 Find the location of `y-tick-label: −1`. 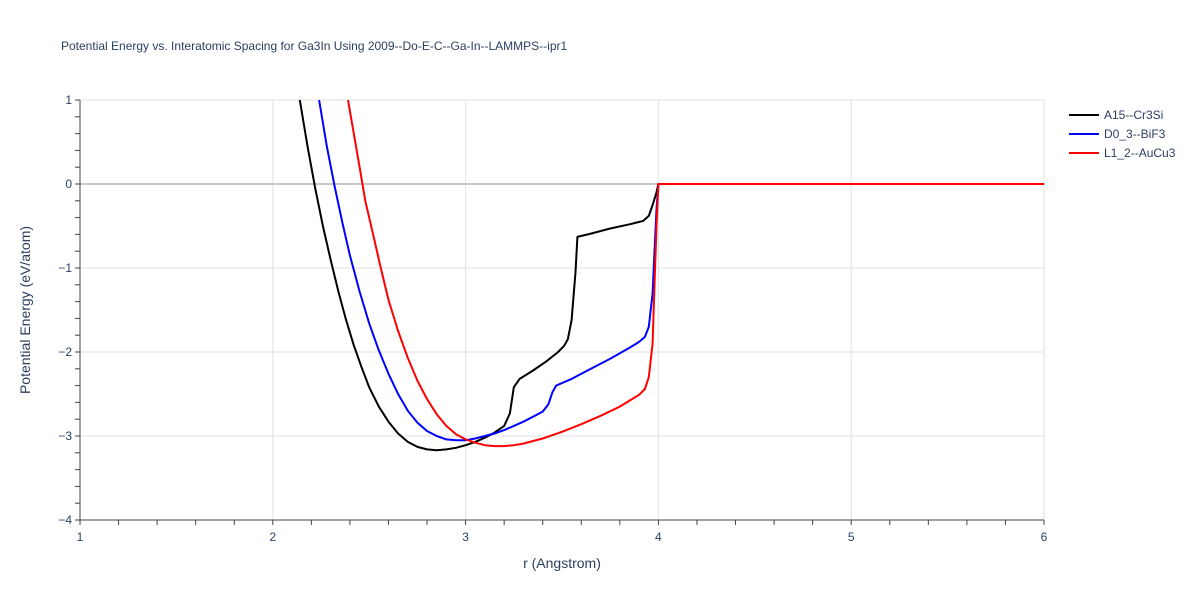

y-tick-label: −1 is located at coordinates (65, 268).